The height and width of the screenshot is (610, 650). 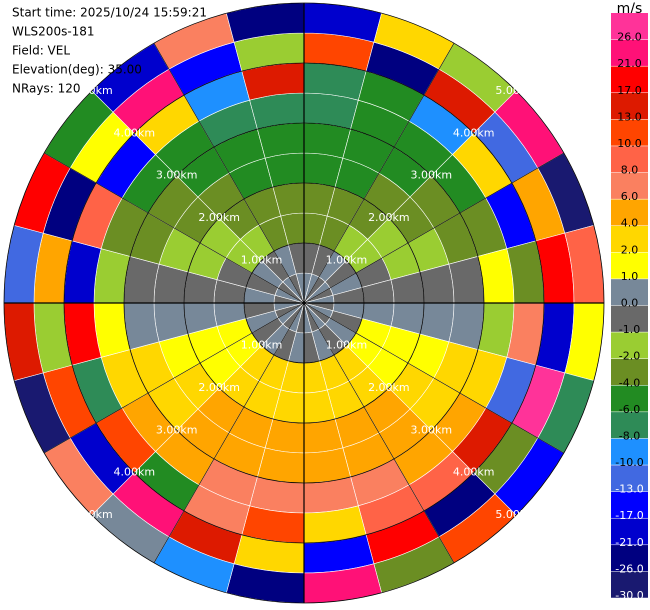 I want to click on colorbar-tick-label: 4.0, so click(x=630, y=223).